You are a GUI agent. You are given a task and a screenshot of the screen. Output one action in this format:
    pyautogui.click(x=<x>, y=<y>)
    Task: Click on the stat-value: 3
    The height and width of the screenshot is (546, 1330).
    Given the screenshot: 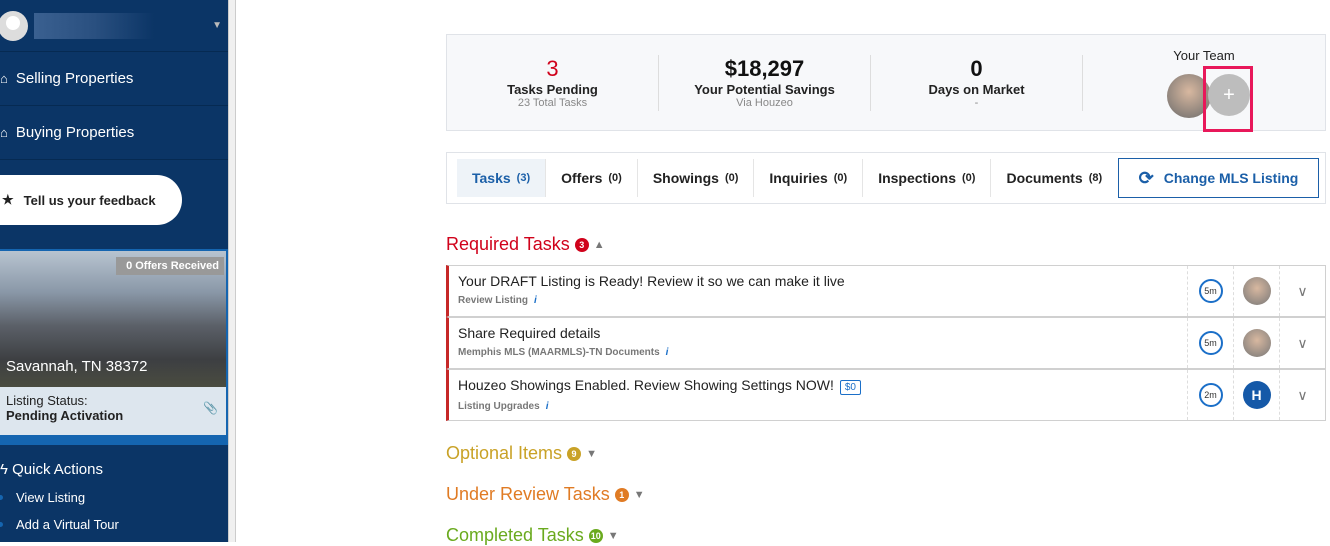 What is the action you would take?
    pyautogui.click(x=552, y=68)
    